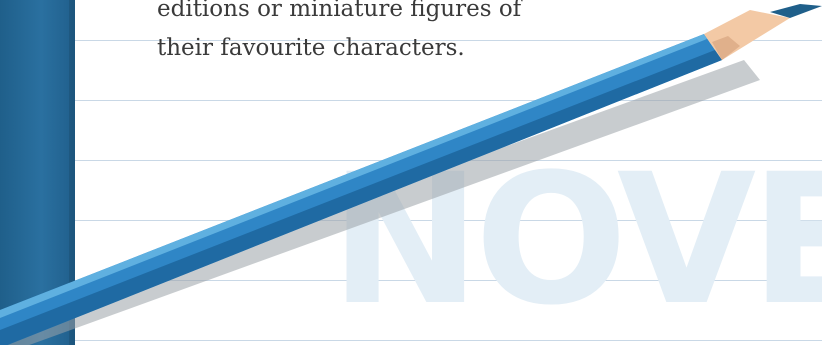 Image resolution: width=822 pixels, height=345 pixels. What do you see at coordinates (311, 48) in the screenshot?
I see `paragraph-line-2: their favourite characters.` at bounding box center [311, 48].